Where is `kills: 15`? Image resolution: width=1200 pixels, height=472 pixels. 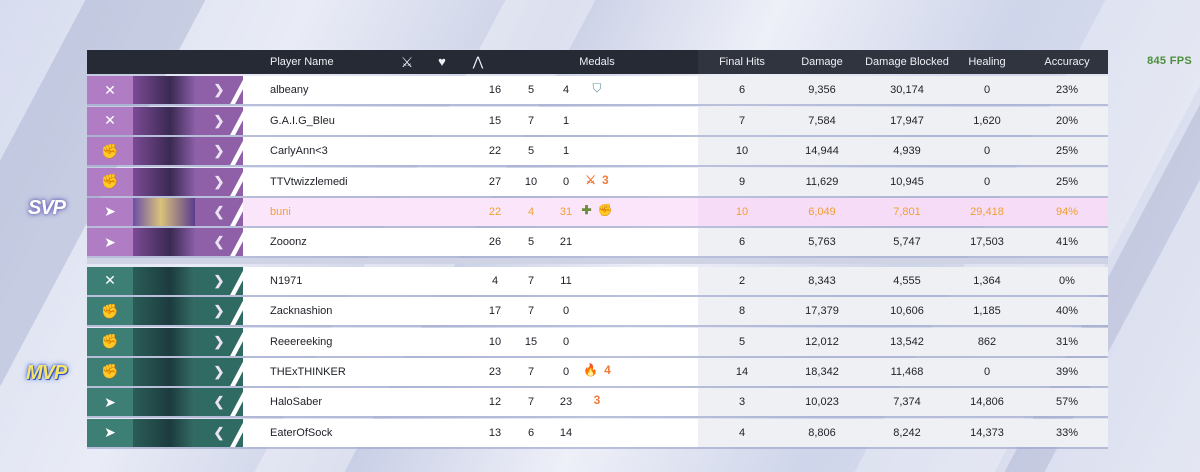
kills: 15 is located at coordinates (495, 120).